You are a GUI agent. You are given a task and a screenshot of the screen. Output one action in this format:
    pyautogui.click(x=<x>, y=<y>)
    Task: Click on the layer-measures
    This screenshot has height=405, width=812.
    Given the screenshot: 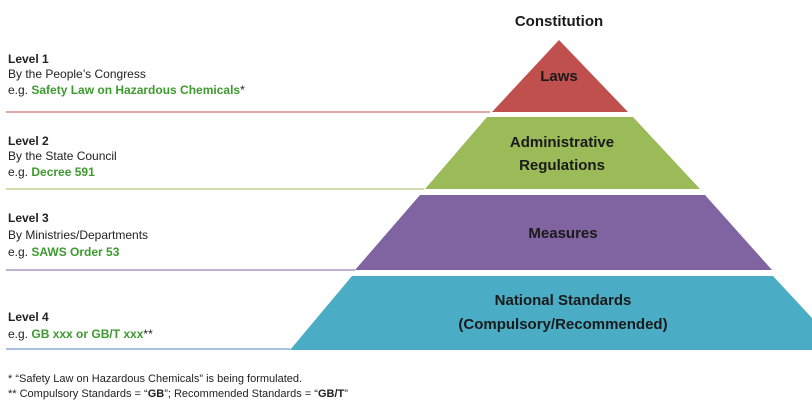 What is the action you would take?
    pyautogui.click(x=563, y=232)
    